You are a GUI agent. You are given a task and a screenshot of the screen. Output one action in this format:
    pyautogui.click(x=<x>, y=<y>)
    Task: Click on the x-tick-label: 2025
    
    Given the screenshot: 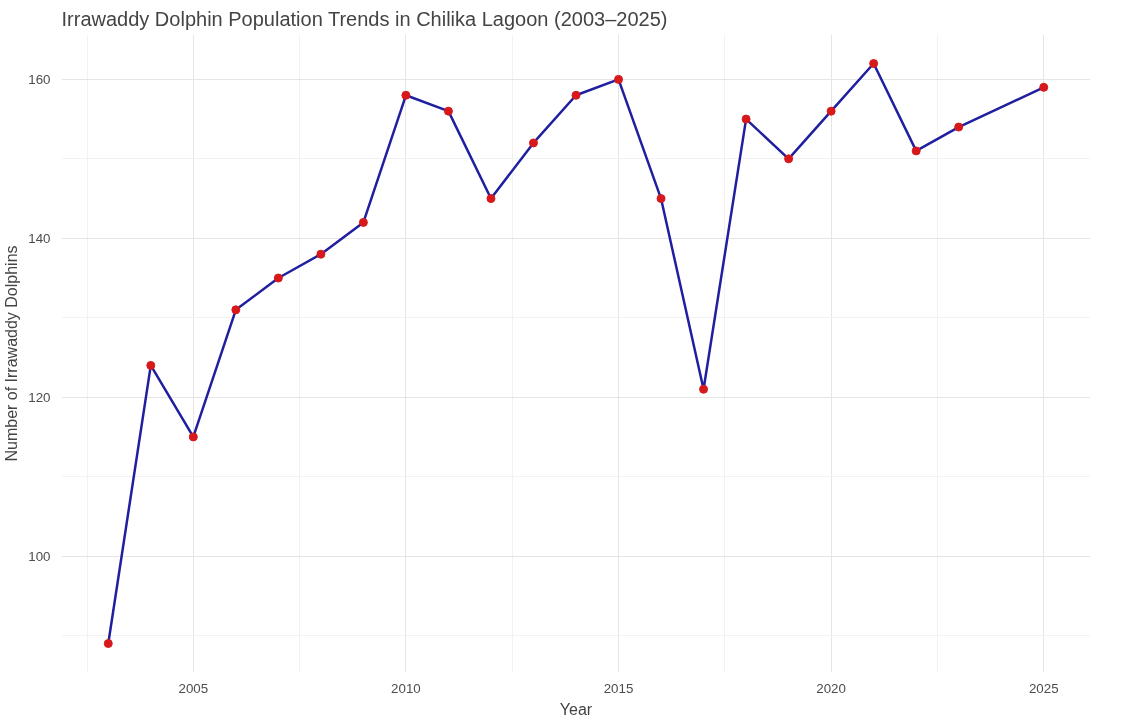 What is the action you would take?
    pyautogui.click(x=1043, y=688)
    